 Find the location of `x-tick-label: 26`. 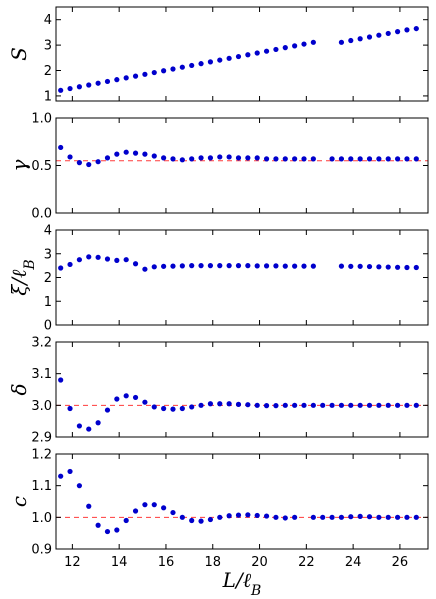

x-tick-label: 26 is located at coordinates (400, 562).